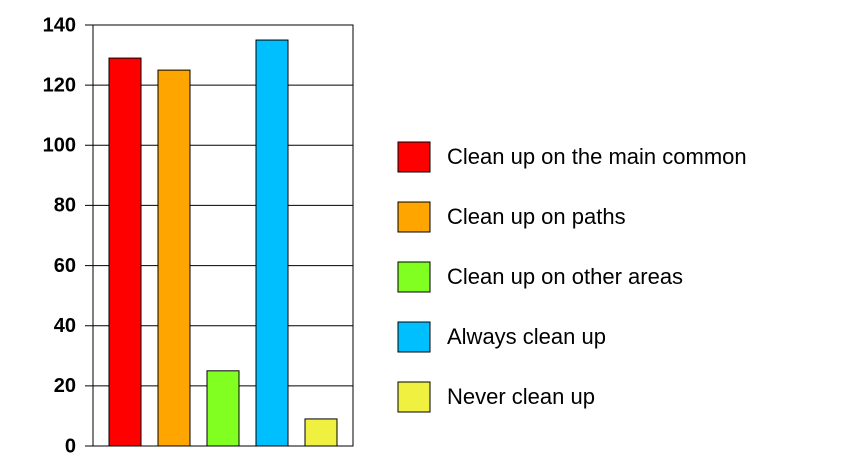 The height and width of the screenshot is (456, 851). Describe the element at coordinates (65, 326) in the screenshot. I see `y-tick-label: 40` at that location.